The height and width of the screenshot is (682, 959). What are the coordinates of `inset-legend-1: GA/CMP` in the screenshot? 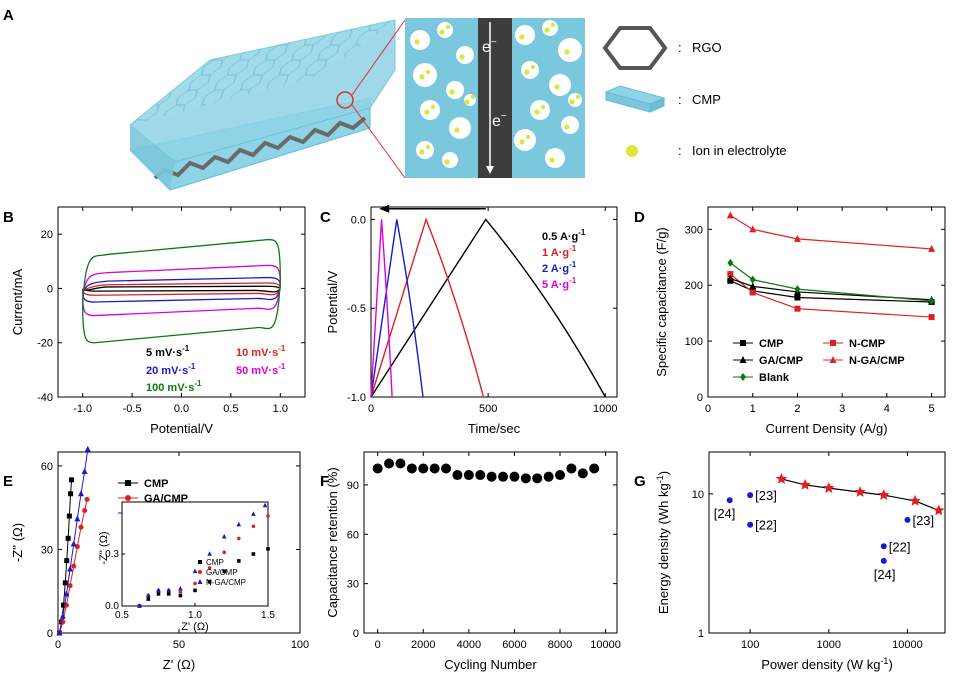 It's located at (222, 572).